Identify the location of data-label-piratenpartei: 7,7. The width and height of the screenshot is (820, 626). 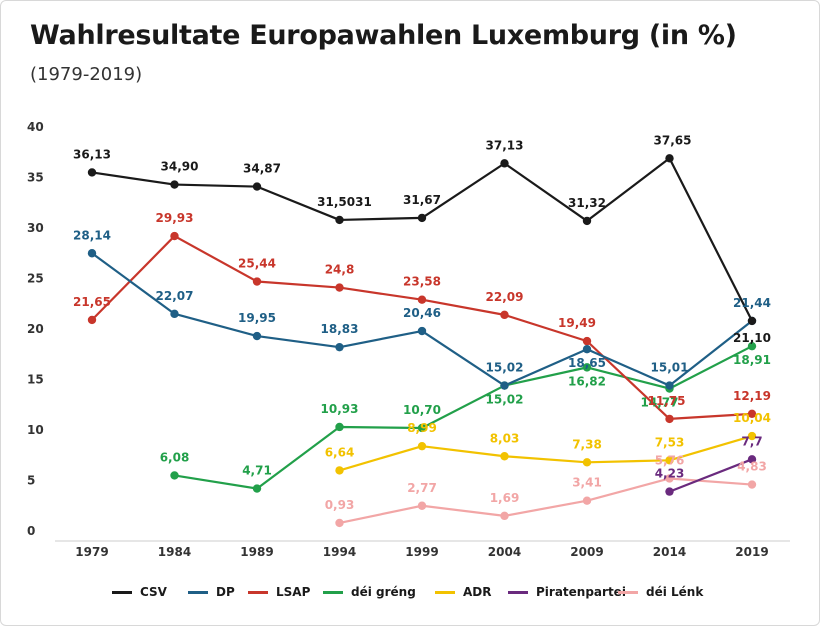
(751, 441).